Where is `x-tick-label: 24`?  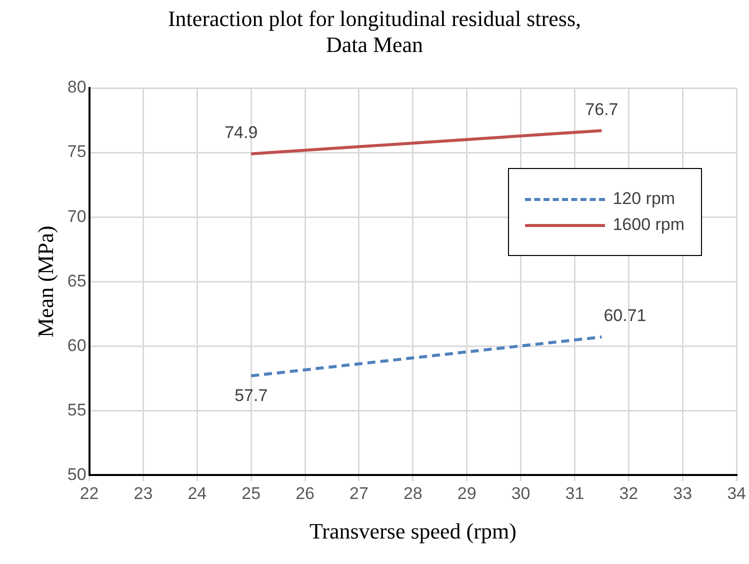 x-tick-label: 24 is located at coordinates (197, 494).